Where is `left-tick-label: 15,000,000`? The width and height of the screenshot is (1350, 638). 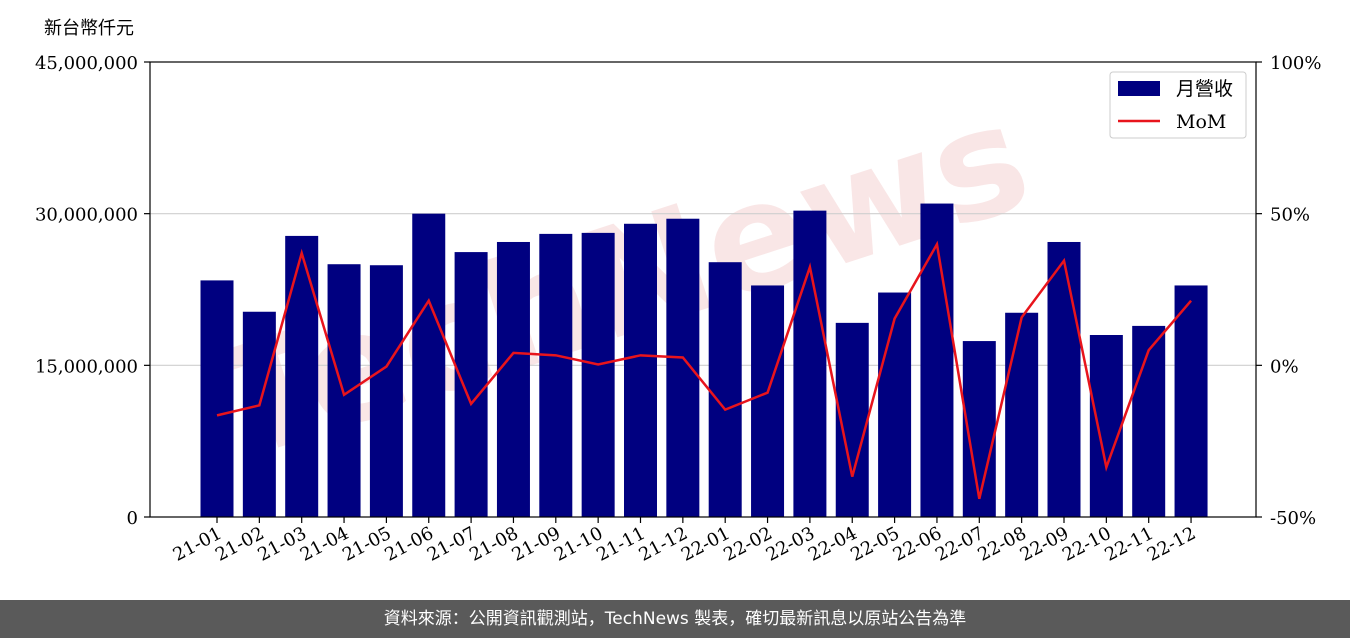
left-tick-label: 15,000,000 is located at coordinates (86, 366).